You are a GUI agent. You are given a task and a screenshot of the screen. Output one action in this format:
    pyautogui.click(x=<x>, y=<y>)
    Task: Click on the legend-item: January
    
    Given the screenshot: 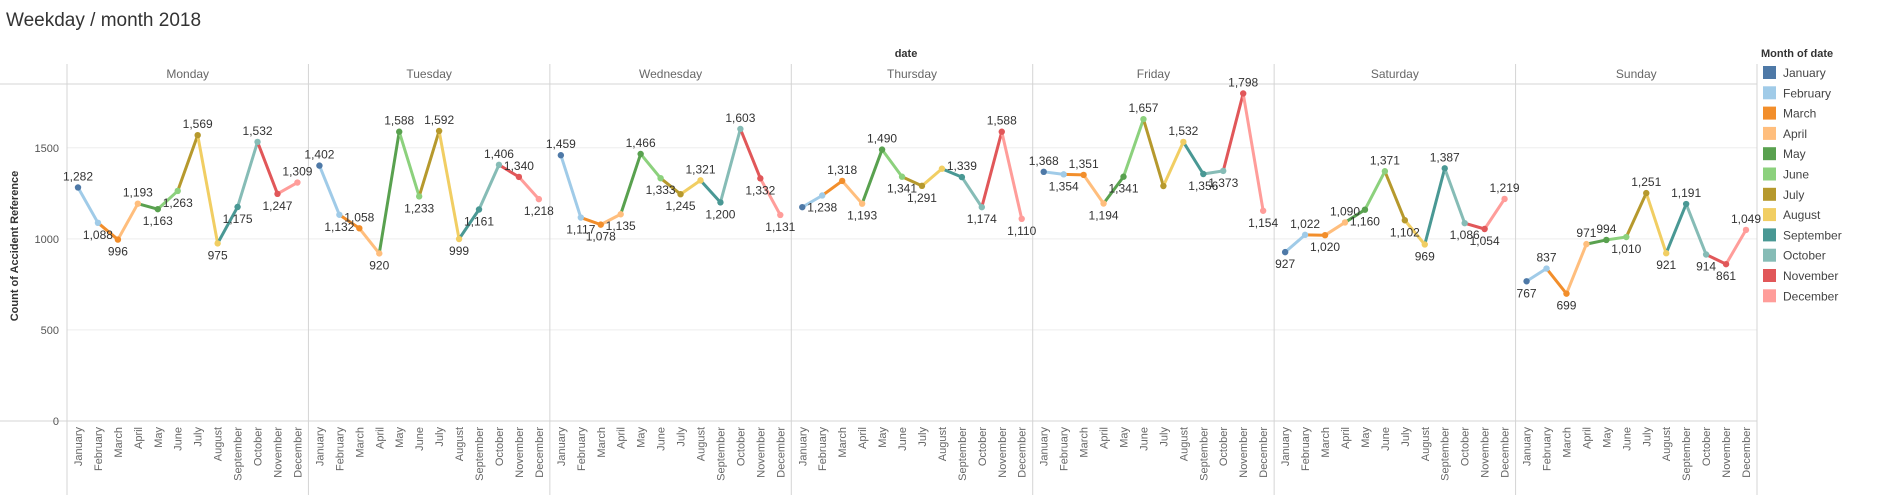 What is the action you would take?
    pyautogui.click(x=1794, y=73)
    